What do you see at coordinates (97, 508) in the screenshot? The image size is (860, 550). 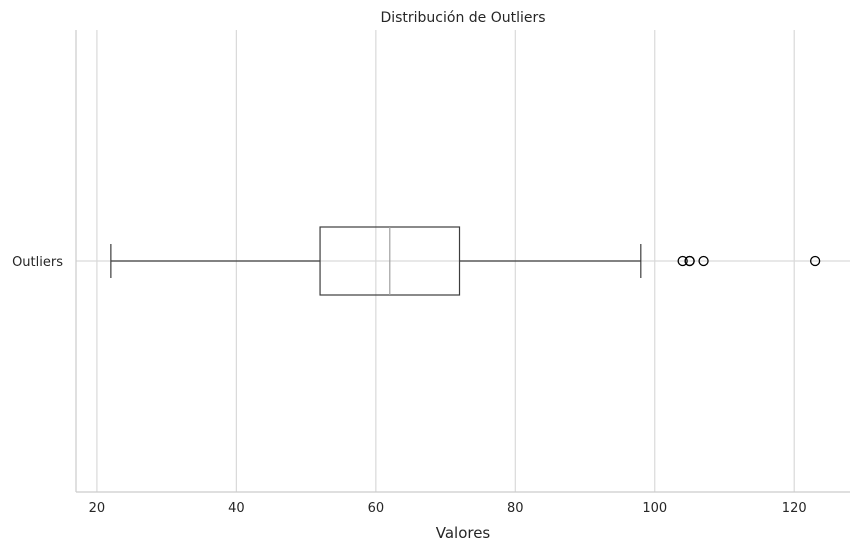 I see `x-tick-label-20: 20` at bounding box center [97, 508].